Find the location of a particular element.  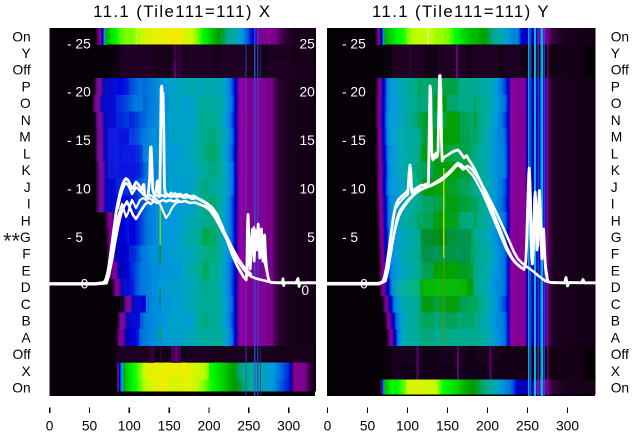

svg-text: 15 is located at coordinates (307, 140).